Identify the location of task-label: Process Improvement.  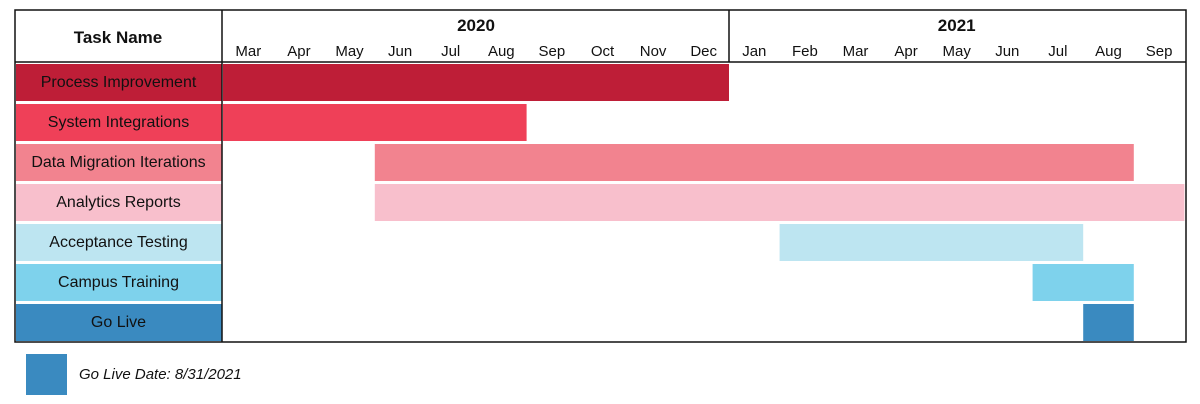
(119, 82).